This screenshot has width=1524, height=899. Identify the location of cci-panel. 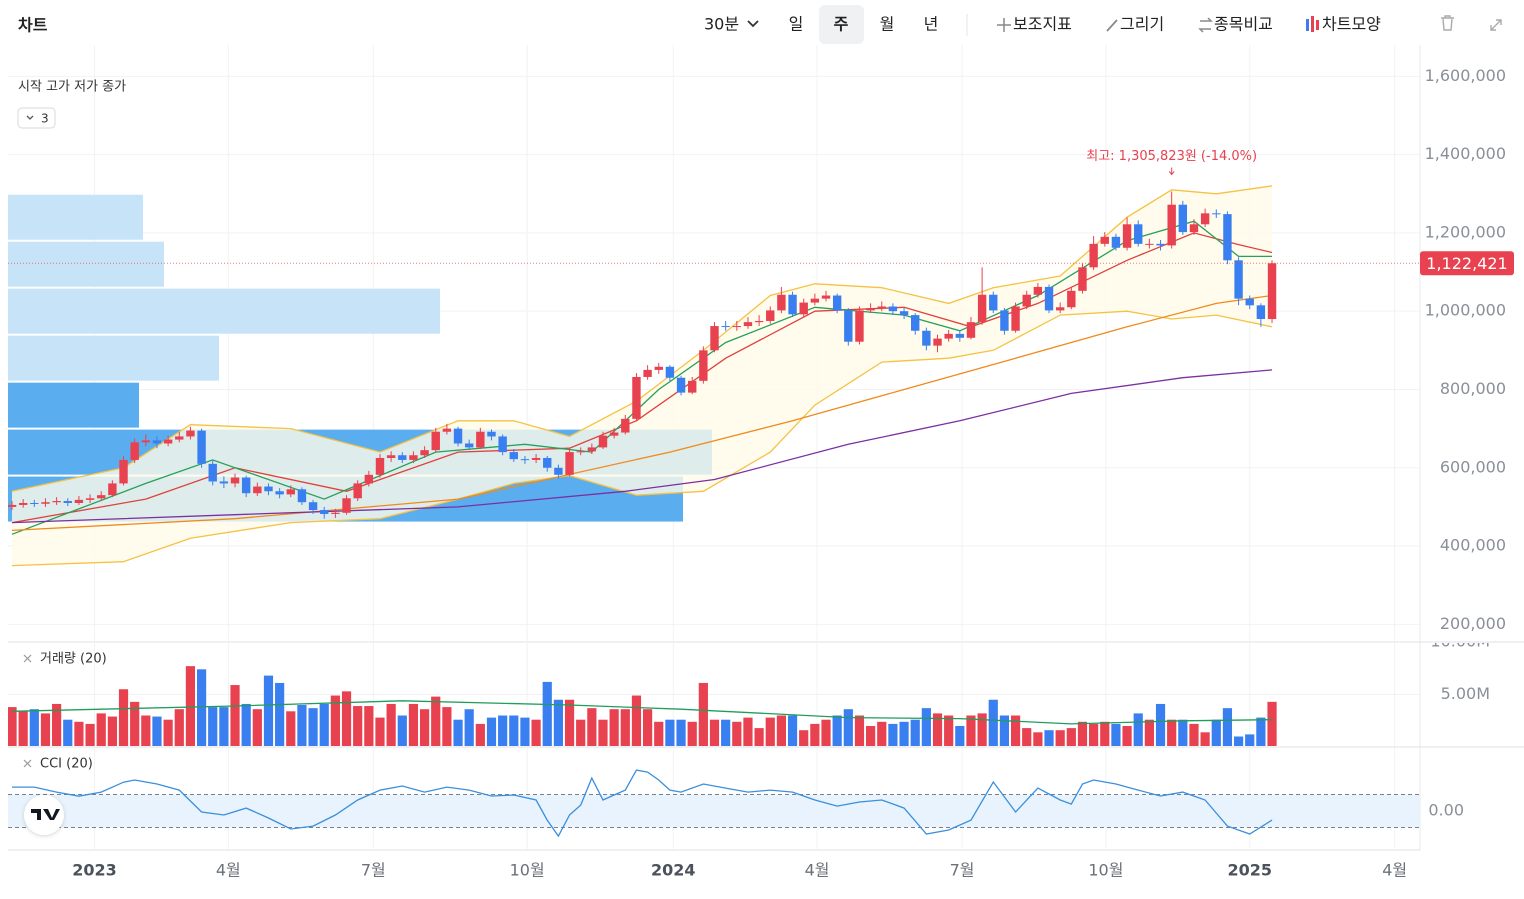
(714, 798).